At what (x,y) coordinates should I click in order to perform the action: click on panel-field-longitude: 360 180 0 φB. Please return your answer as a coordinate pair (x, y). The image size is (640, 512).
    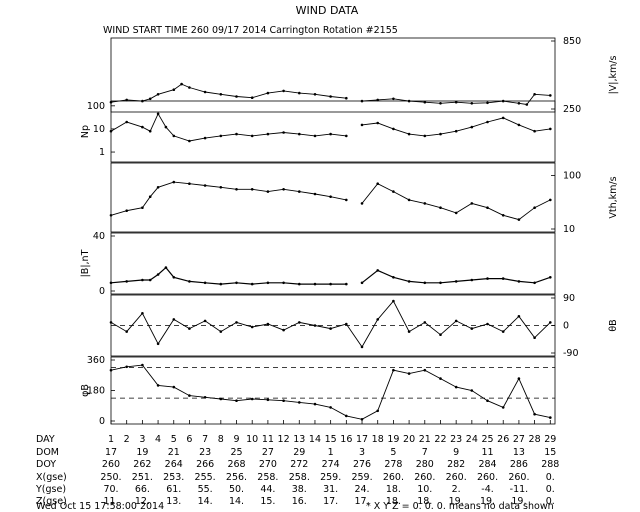
    Looking at the image, I should click on (318, 391).